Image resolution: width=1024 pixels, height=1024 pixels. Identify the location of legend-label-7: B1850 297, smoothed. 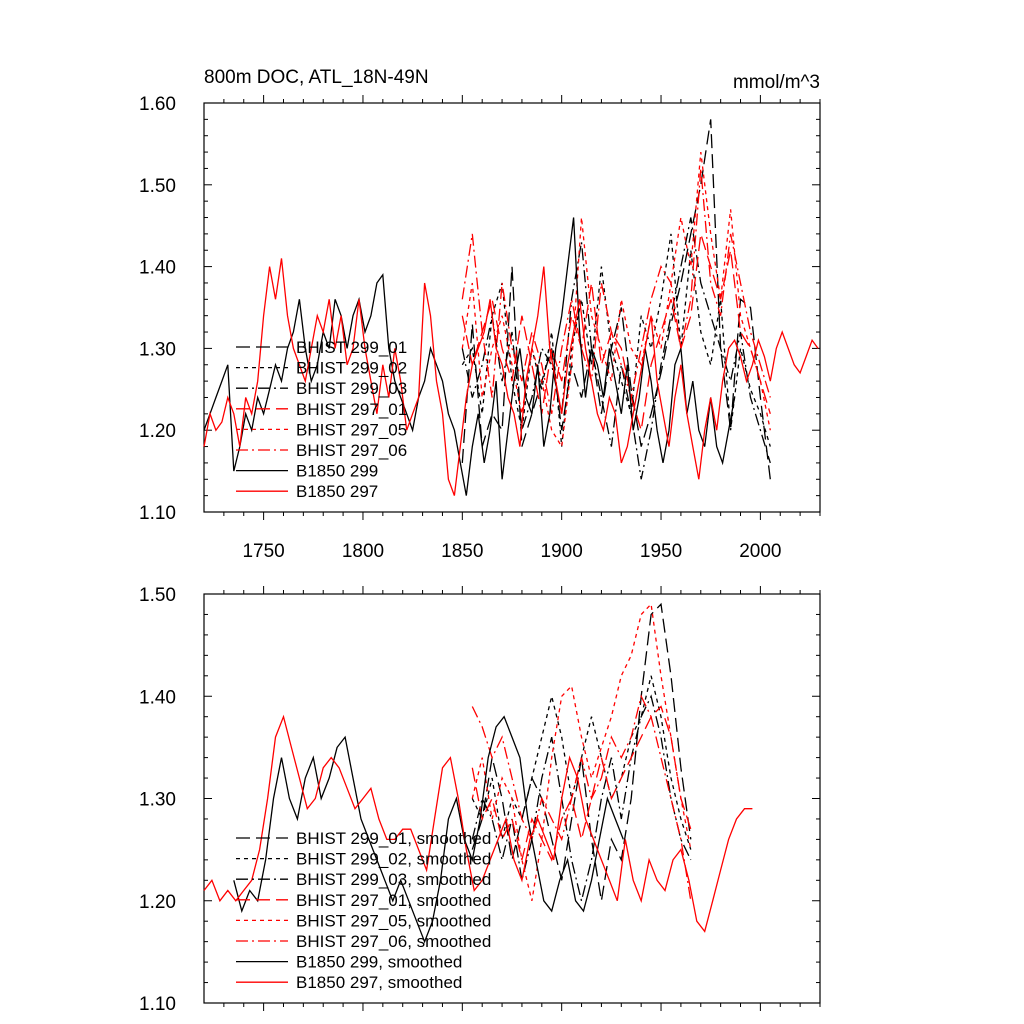
(379, 982).